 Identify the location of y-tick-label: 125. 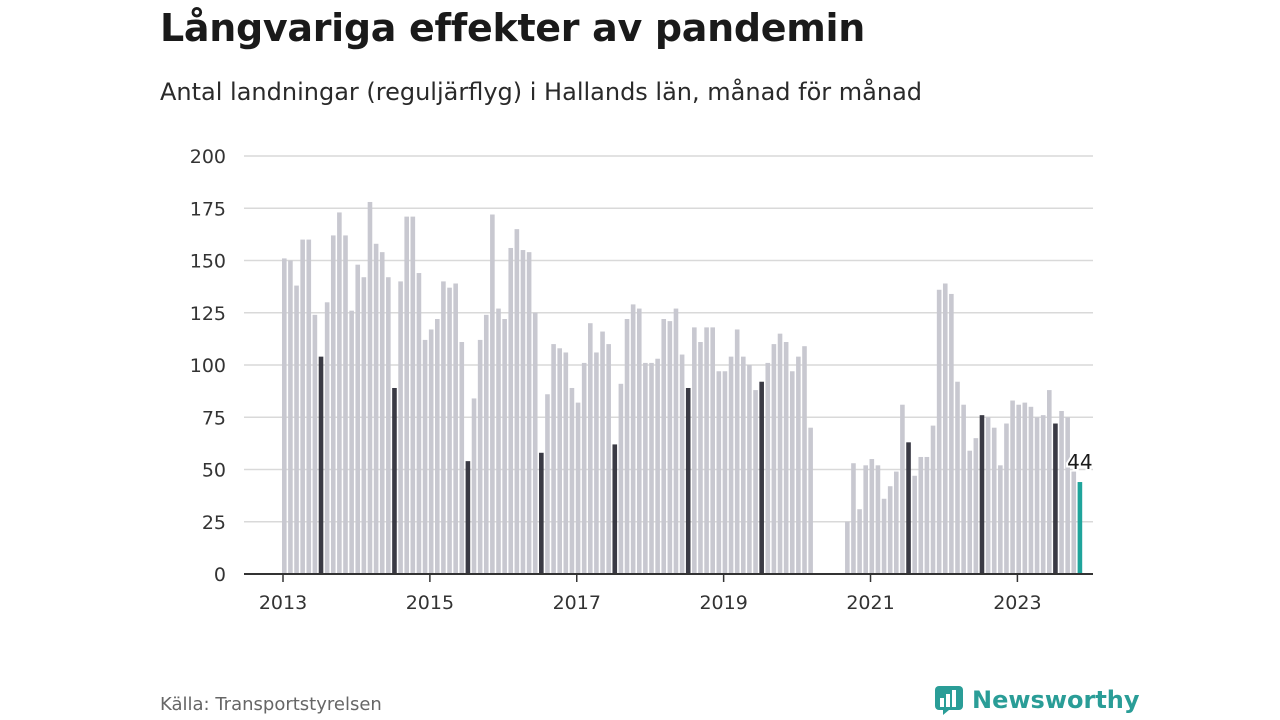
(208, 314).